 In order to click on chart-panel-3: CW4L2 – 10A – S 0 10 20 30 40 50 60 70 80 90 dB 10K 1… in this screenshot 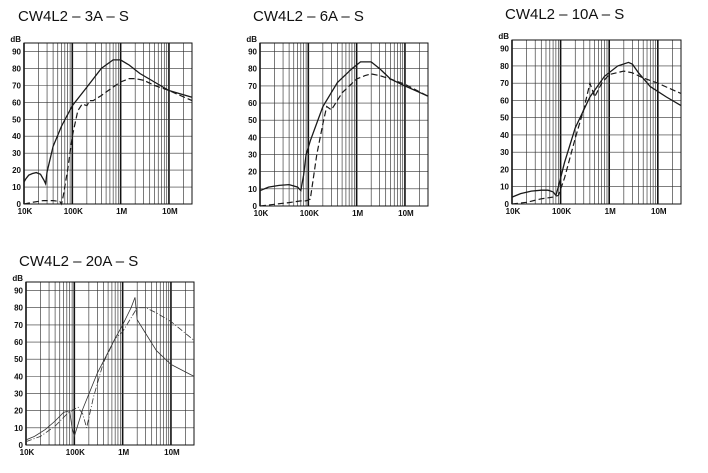, I will do `click(590, 111)`.